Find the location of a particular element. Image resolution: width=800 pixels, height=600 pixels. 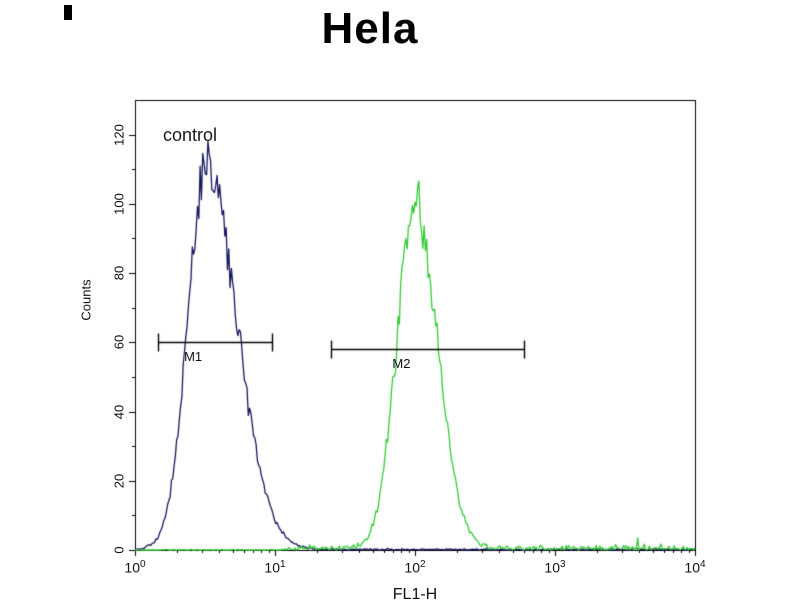

y-tick-label: 20 is located at coordinates (119, 480).